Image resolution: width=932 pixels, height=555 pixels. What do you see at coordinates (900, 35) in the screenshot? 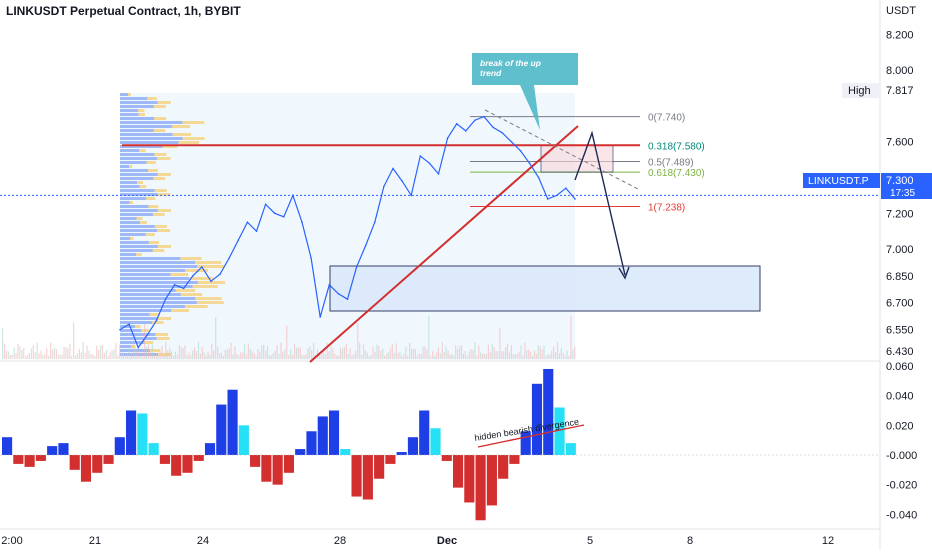
I see `price-tick-label: 8.200` at bounding box center [900, 35].